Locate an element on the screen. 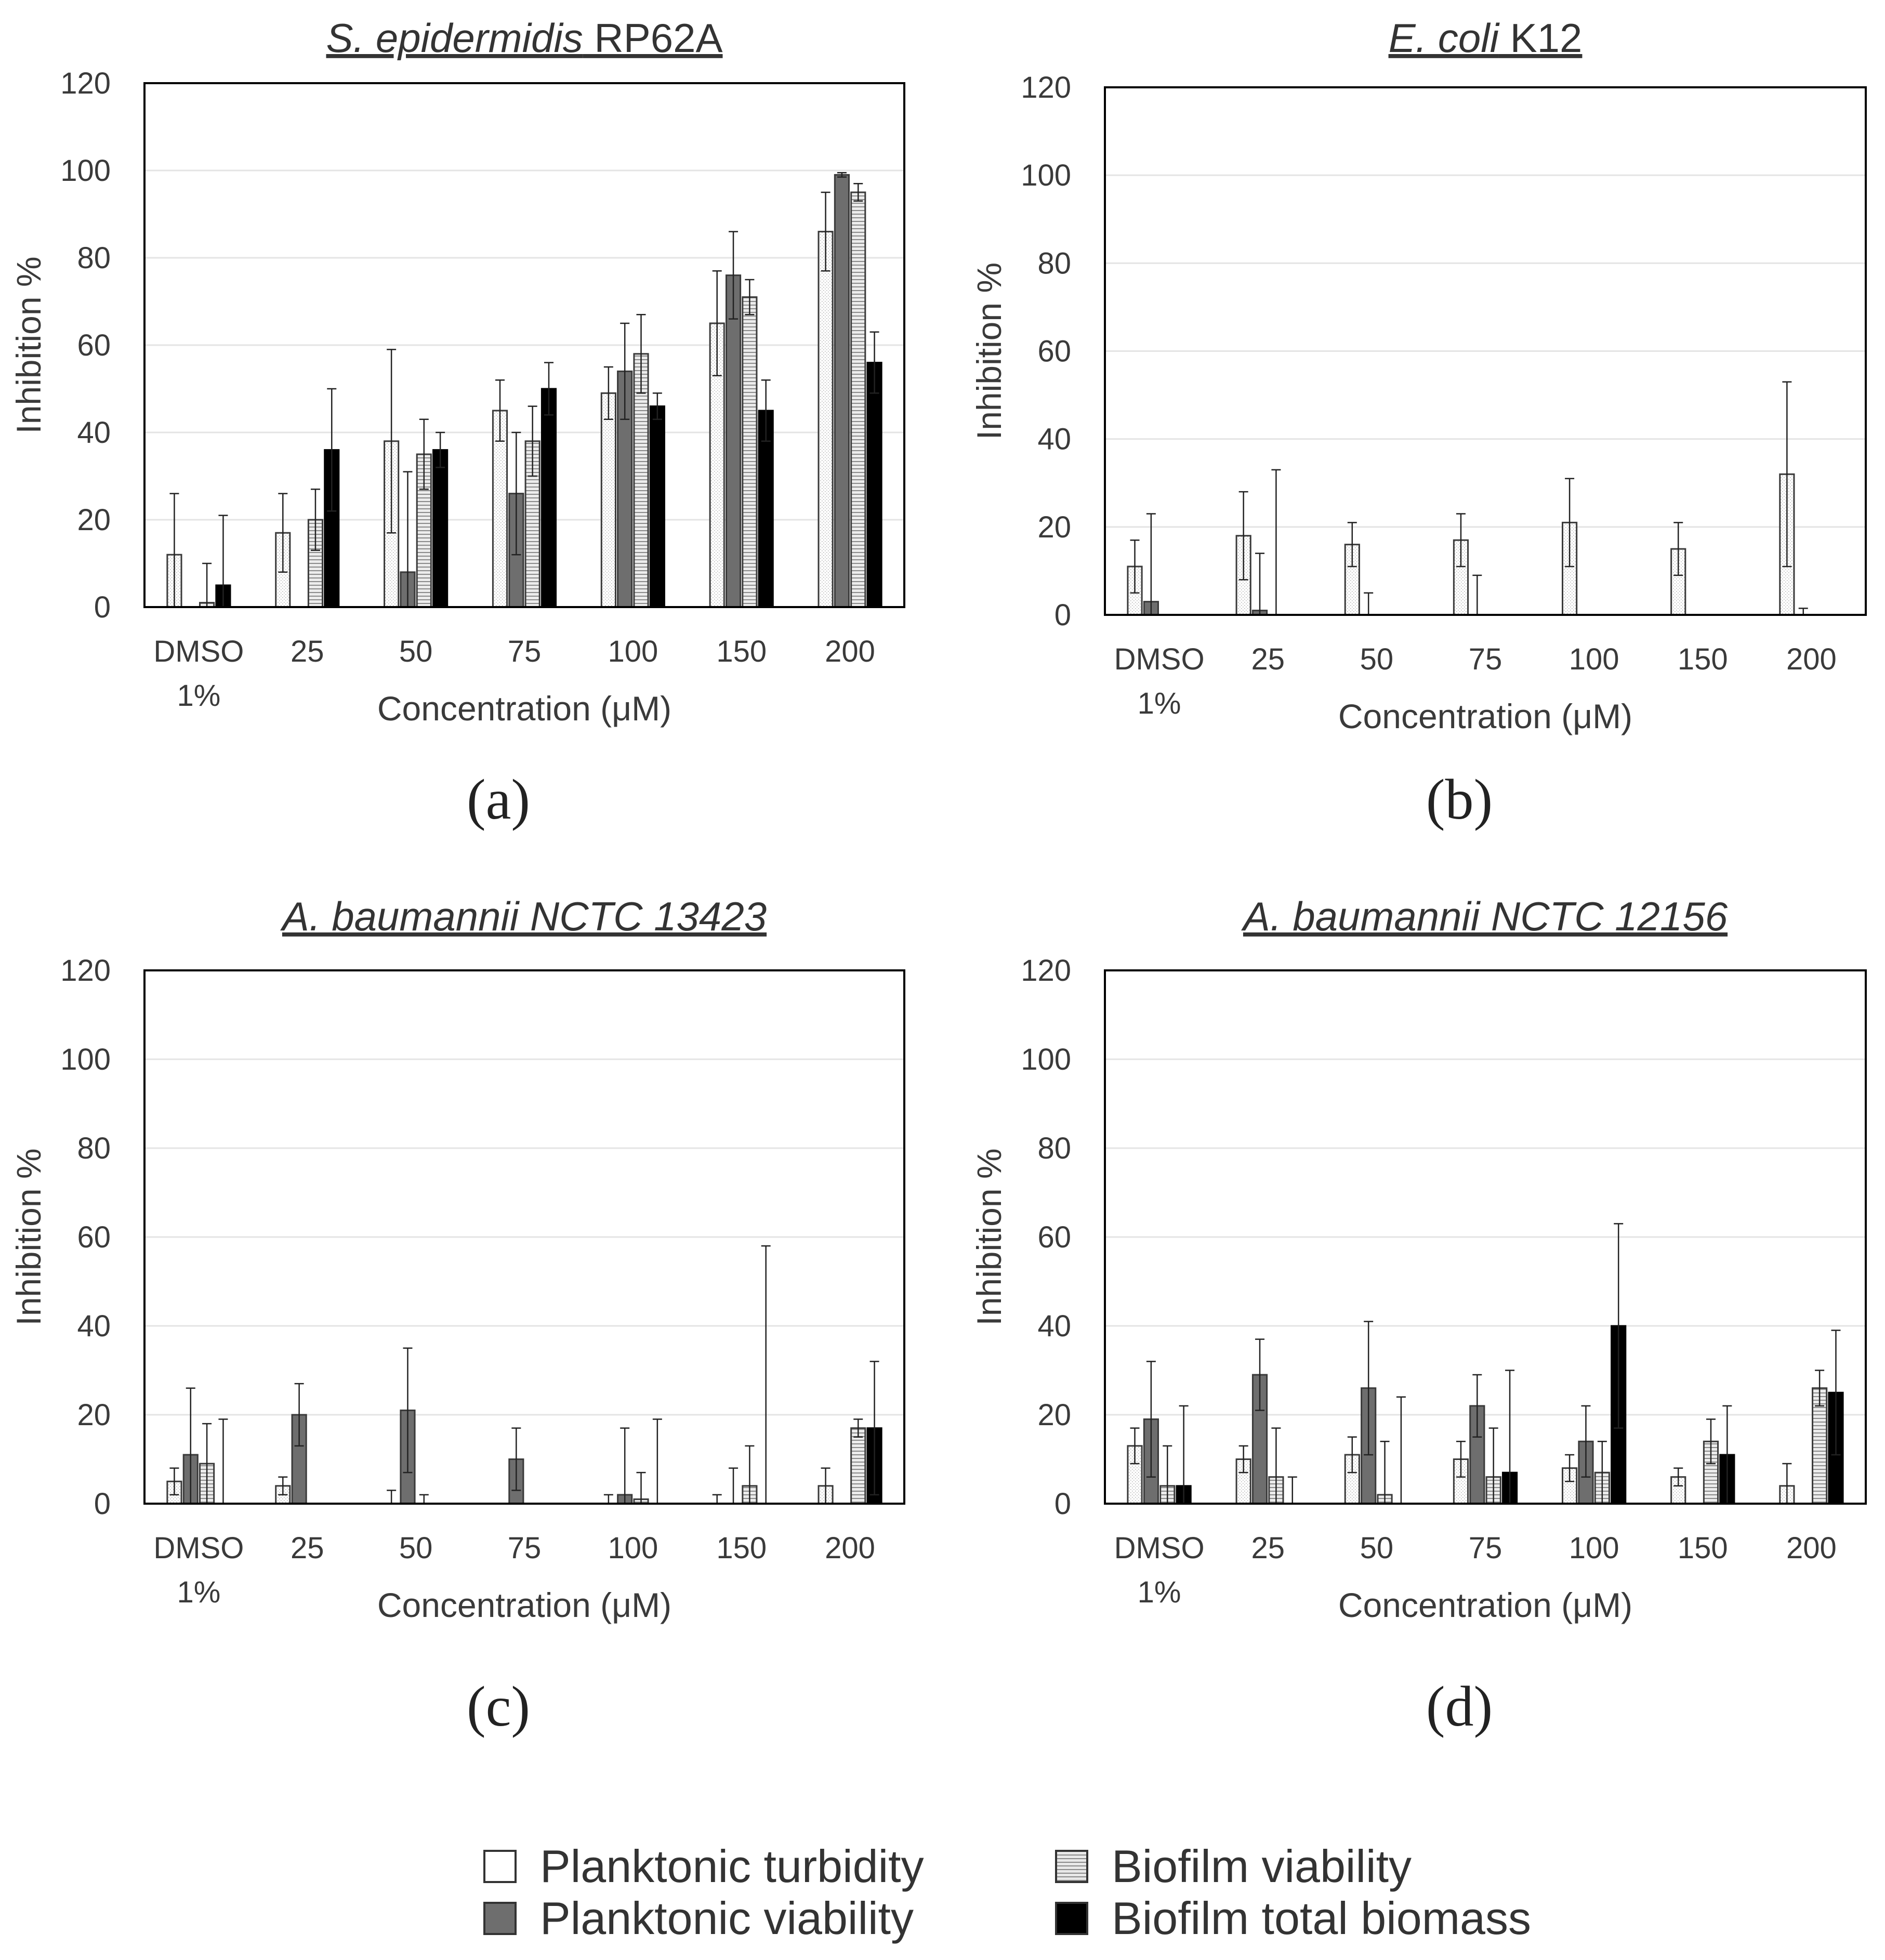  panel-d-xtick-label: 1% is located at coordinates (1159, 1592).